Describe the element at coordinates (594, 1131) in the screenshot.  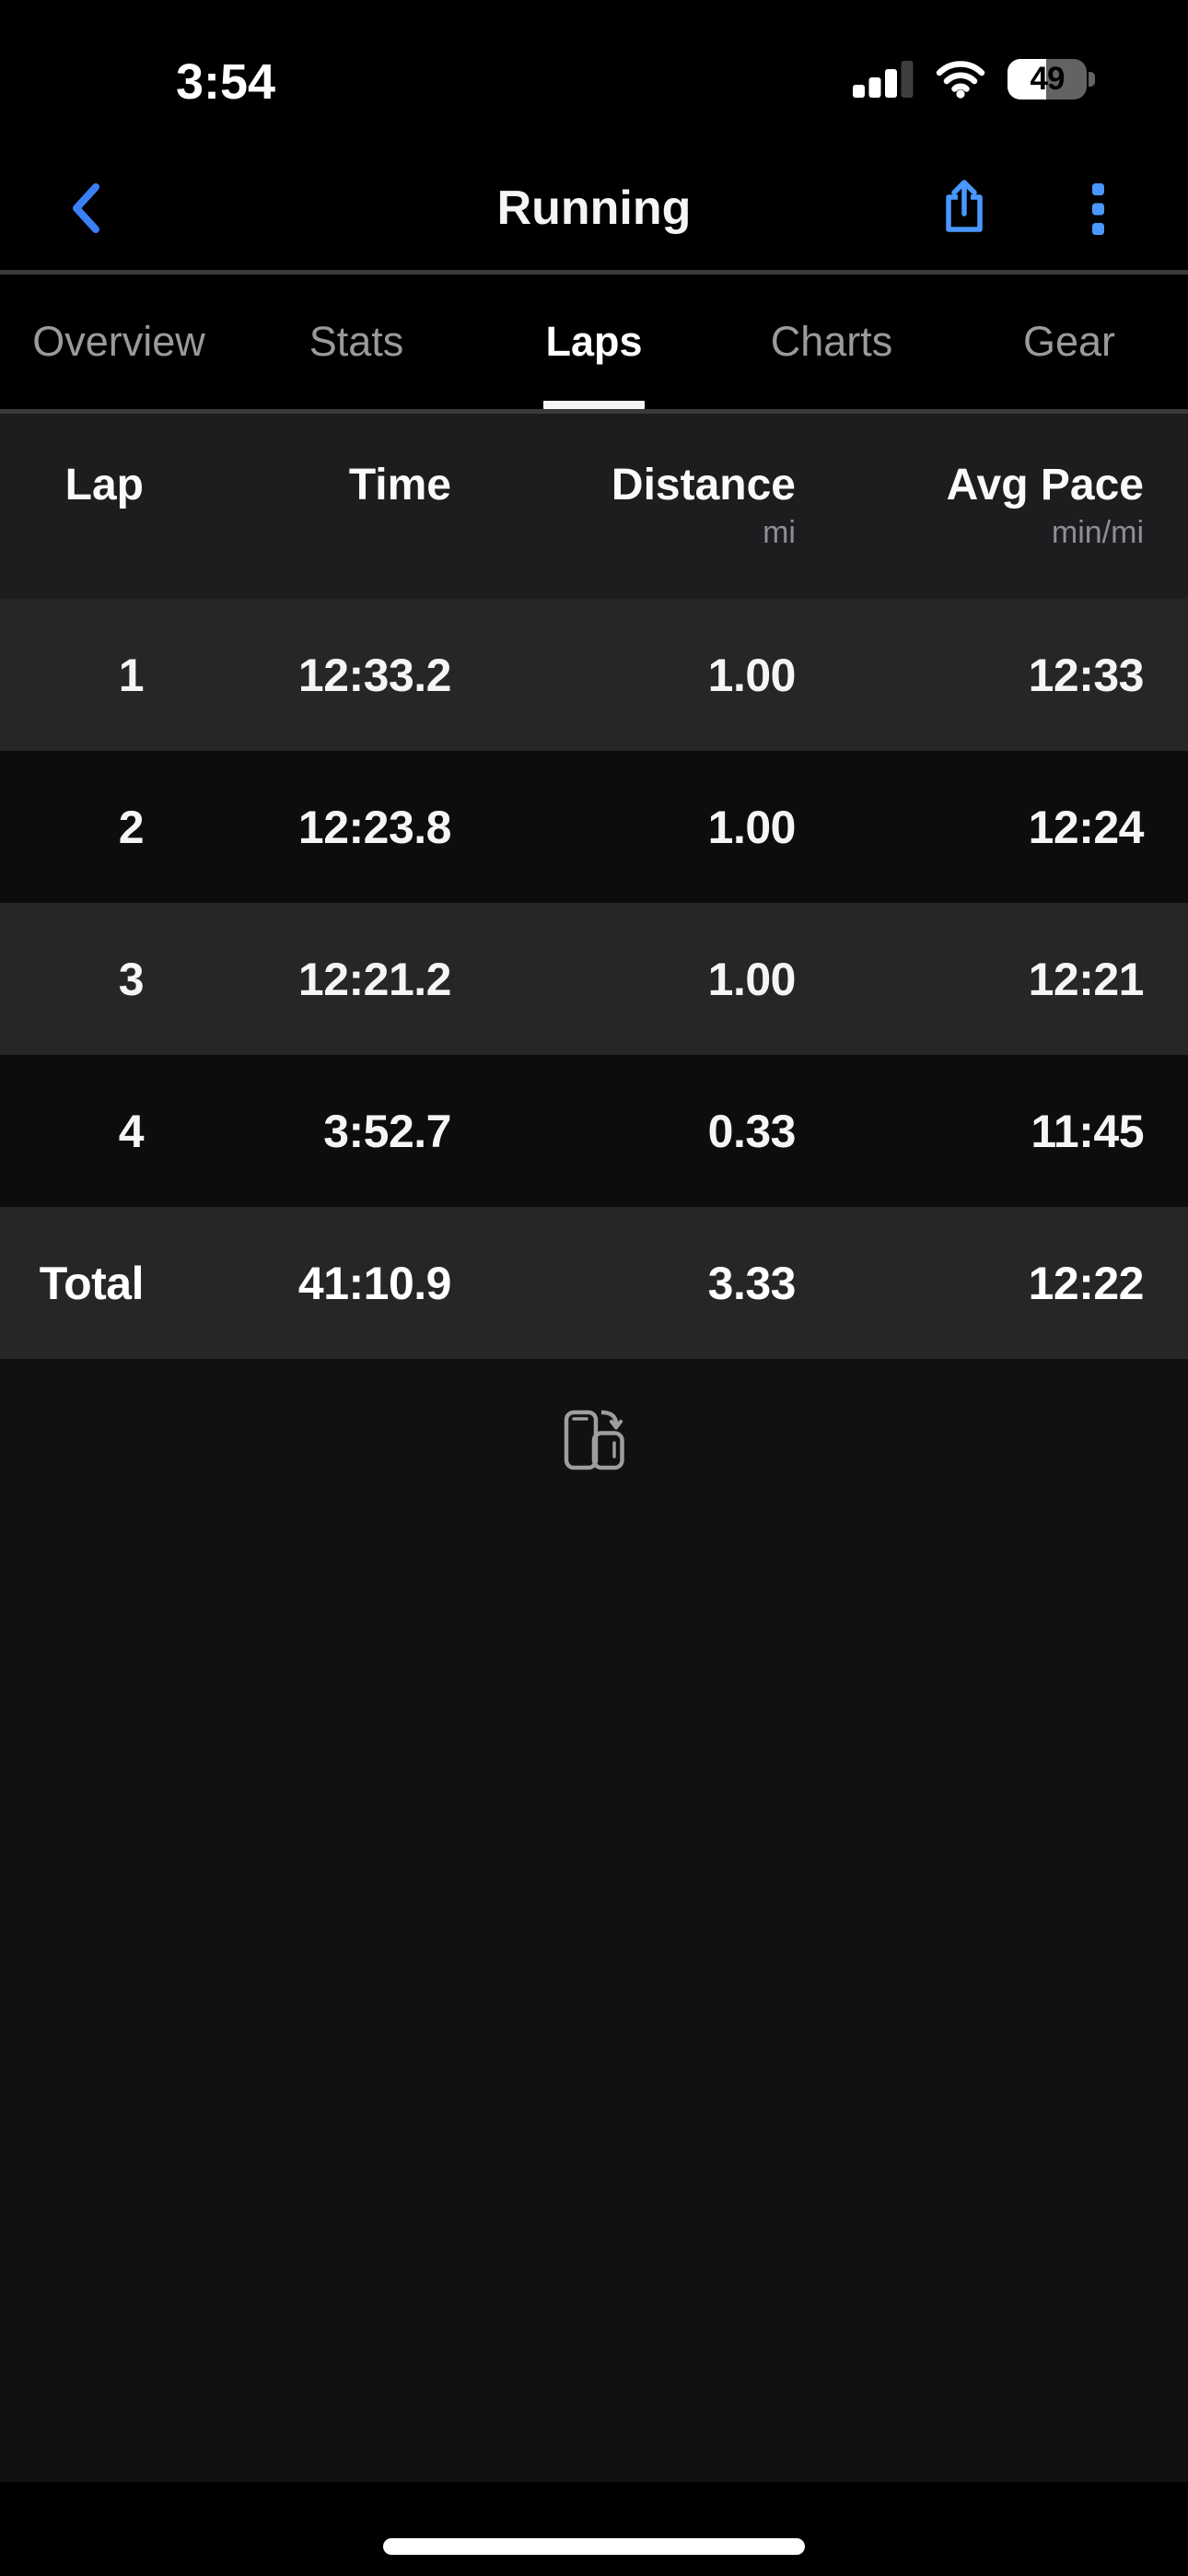
I see `table-row-lap-4: 4 3:52.7 0.33 11:45` at that location.